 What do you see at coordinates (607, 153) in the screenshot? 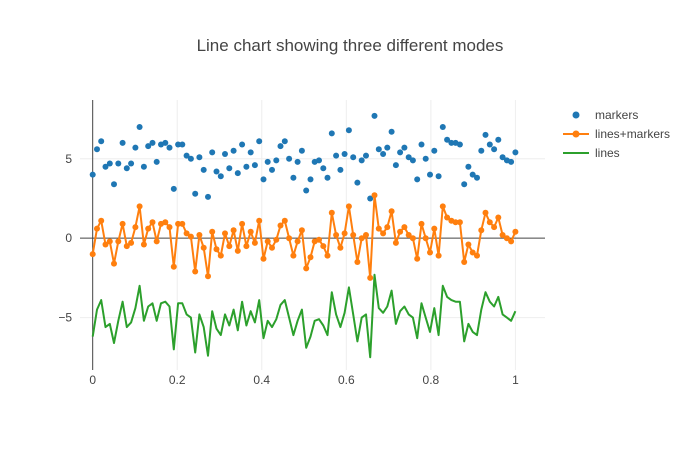
I see `legend-label: lines` at bounding box center [607, 153].